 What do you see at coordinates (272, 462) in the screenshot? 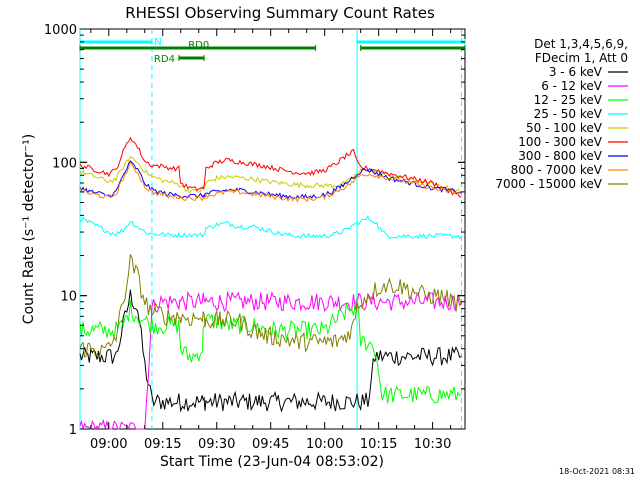
I see `x-axis-label: Start Time (23-Jun-04 08:53:02)` at bounding box center [272, 462].